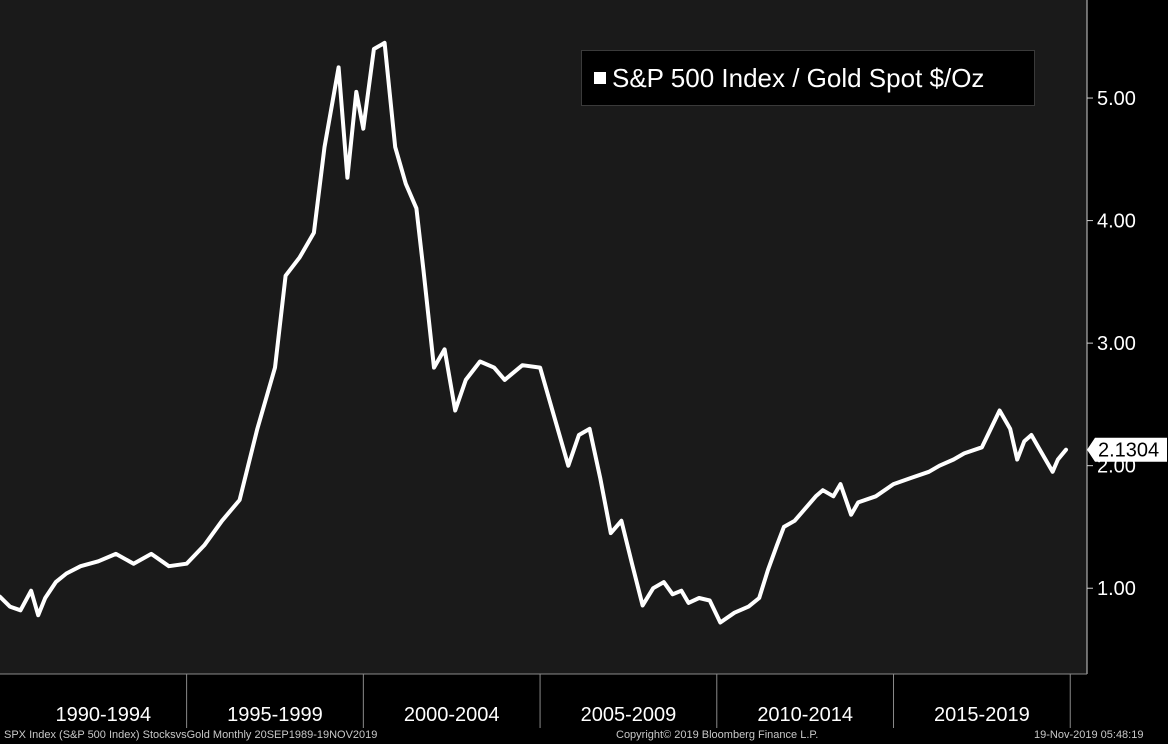 The height and width of the screenshot is (744, 1168). I want to click on x-tick-label: 1995-1999, so click(275, 715).